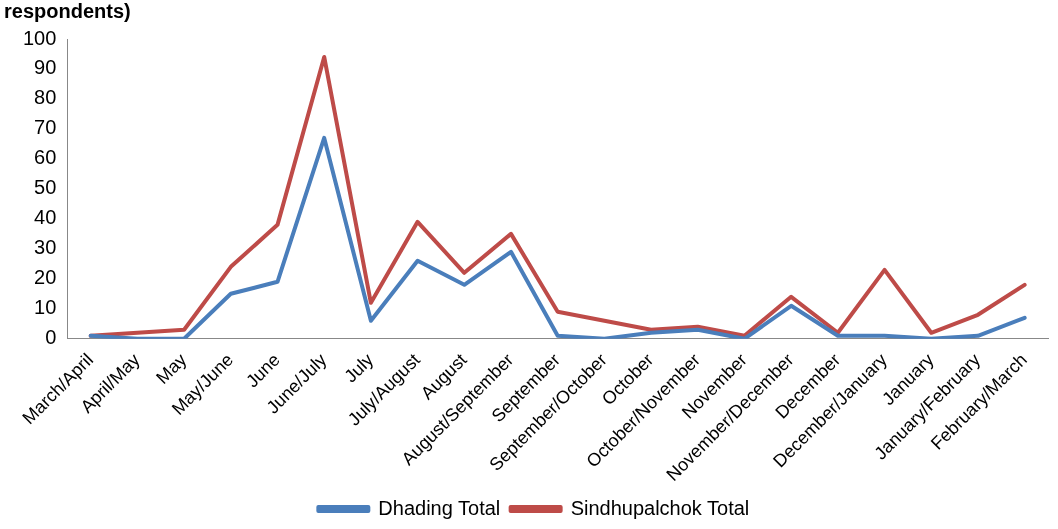 The height and width of the screenshot is (529, 1058). I want to click on y-tick-label: 30, so click(45, 247).